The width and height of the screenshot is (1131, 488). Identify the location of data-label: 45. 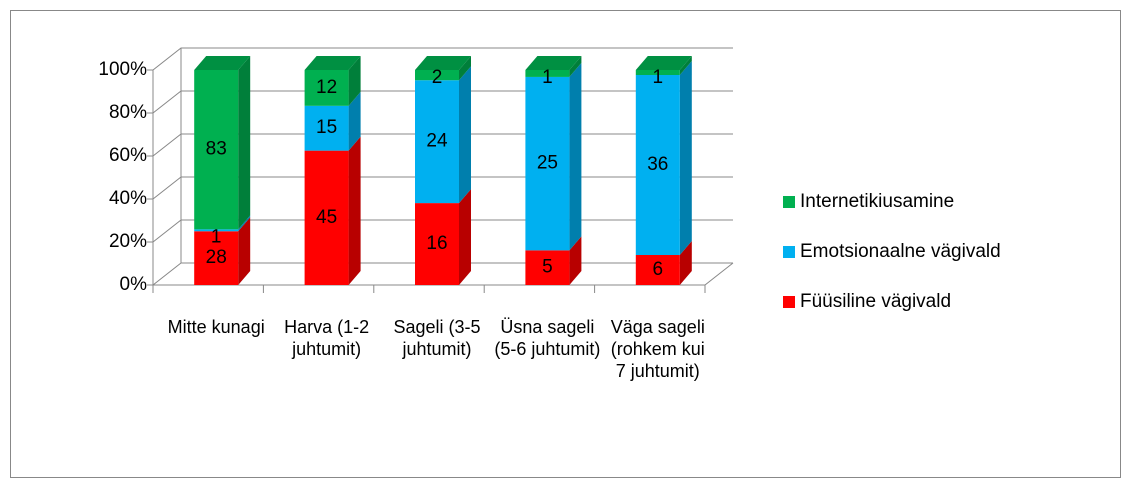
(326, 217).